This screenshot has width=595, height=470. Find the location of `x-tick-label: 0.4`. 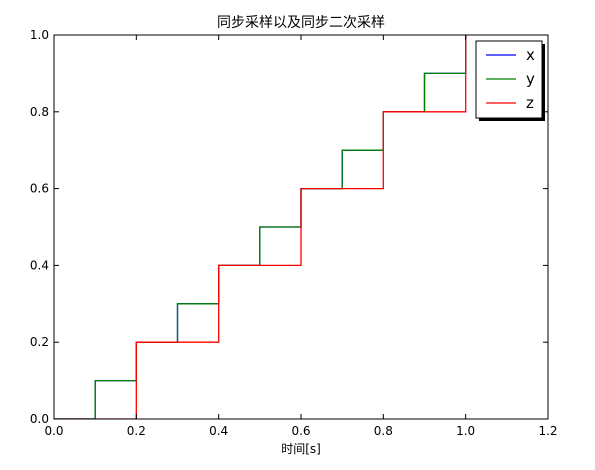

x-tick-label: 0.4 is located at coordinates (218, 431).